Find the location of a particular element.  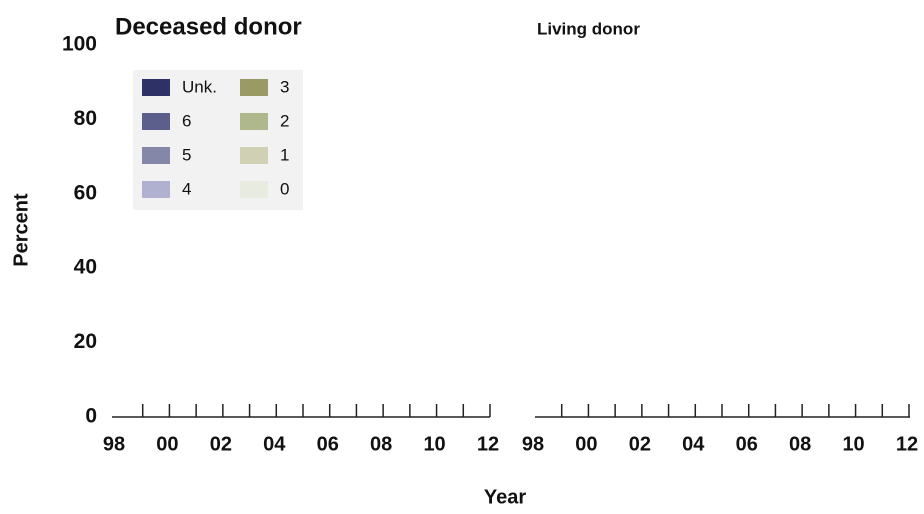

legend-label: Unk. is located at coordinates (199, 86).